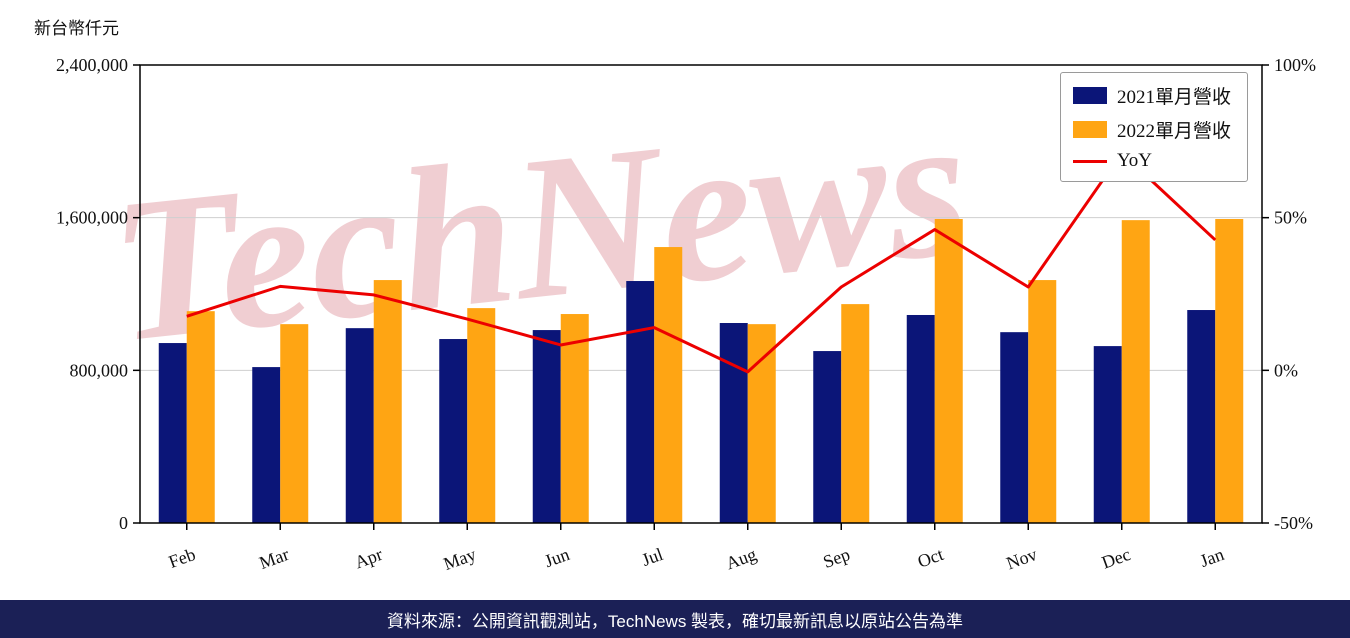 The height and width of the screenshot is (638, 1350). What do you see at coordinates (92, 218) in the screenshot?
I see `y-left-tick-label: 1,600,000` at bounding box center [92, 218].